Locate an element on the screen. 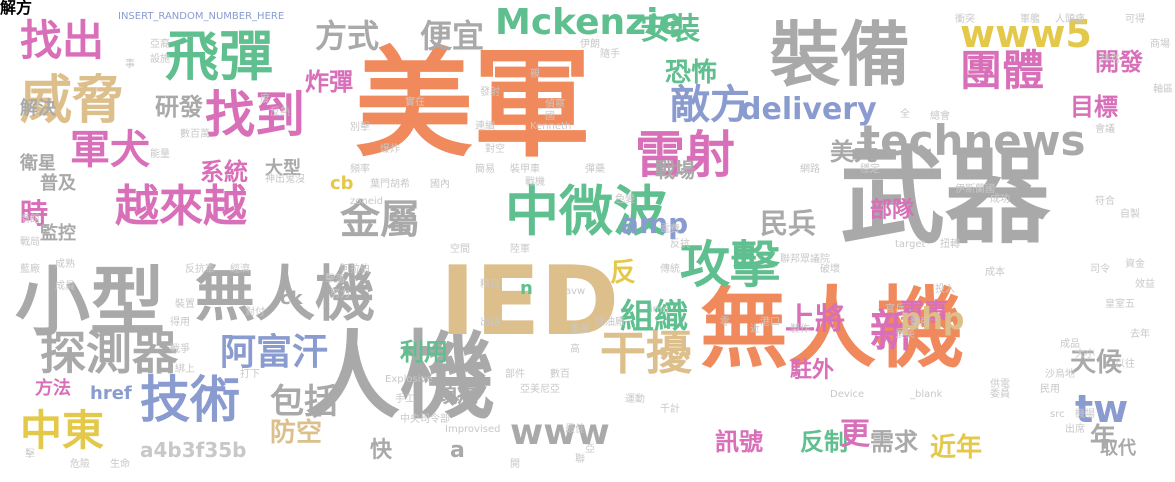 The height and width of the screenshot is (482, 1175). word: 最佳 is located at coordinates (575, 429).